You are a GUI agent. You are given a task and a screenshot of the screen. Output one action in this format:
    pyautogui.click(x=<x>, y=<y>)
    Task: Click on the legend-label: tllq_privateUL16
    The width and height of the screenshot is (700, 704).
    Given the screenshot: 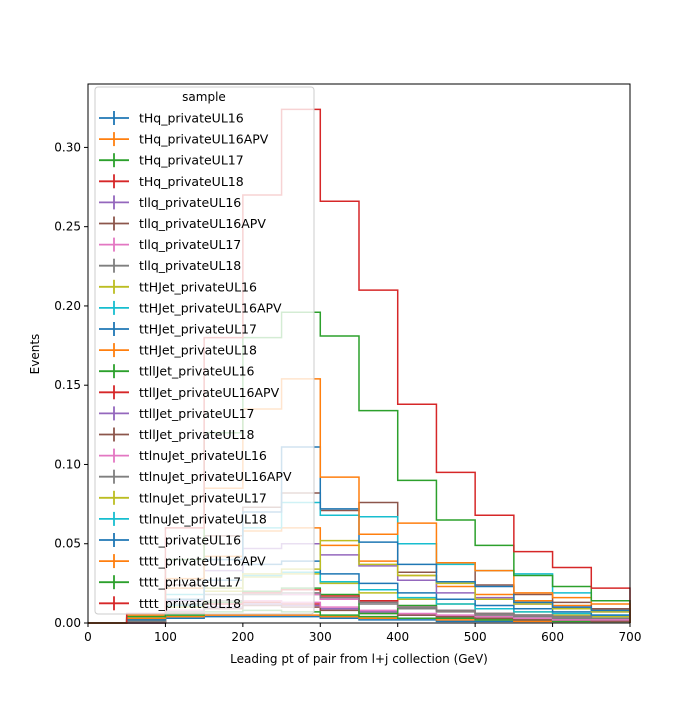 What is the action you would take?
    pyautogui.click(x=190, y=202)
    